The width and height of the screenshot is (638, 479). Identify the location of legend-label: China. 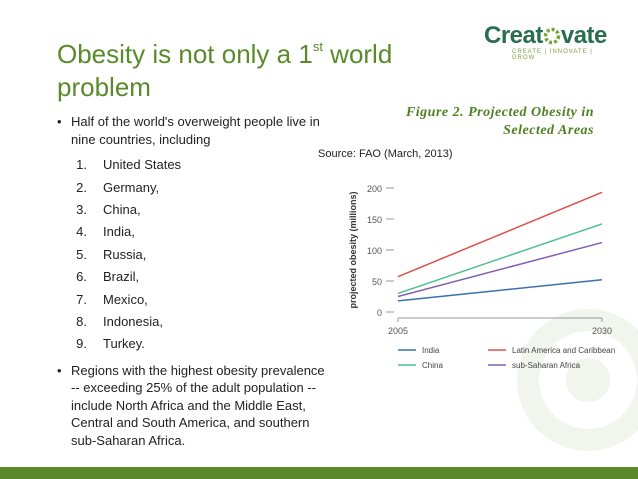
(432, 365).